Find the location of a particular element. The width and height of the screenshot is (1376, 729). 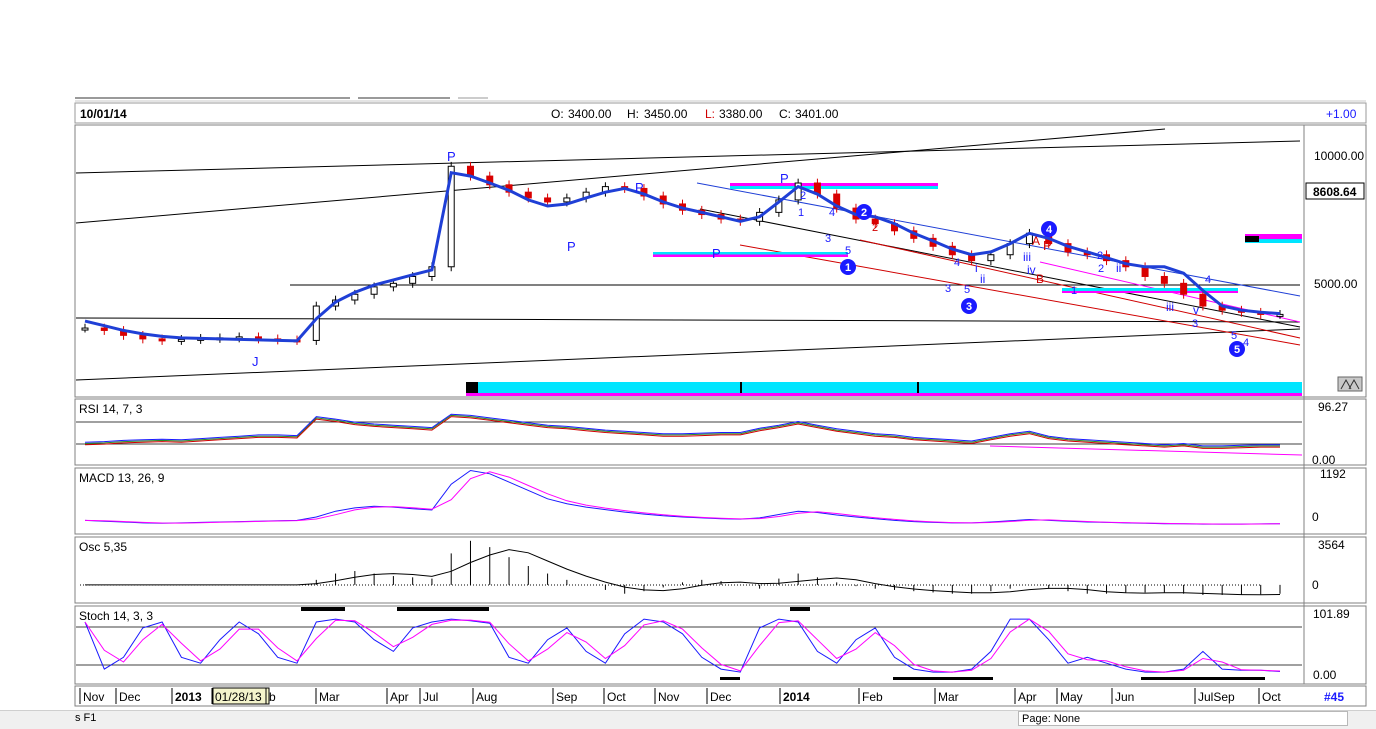

date-tick-label: 2013 is located at coordinates (188, 697).